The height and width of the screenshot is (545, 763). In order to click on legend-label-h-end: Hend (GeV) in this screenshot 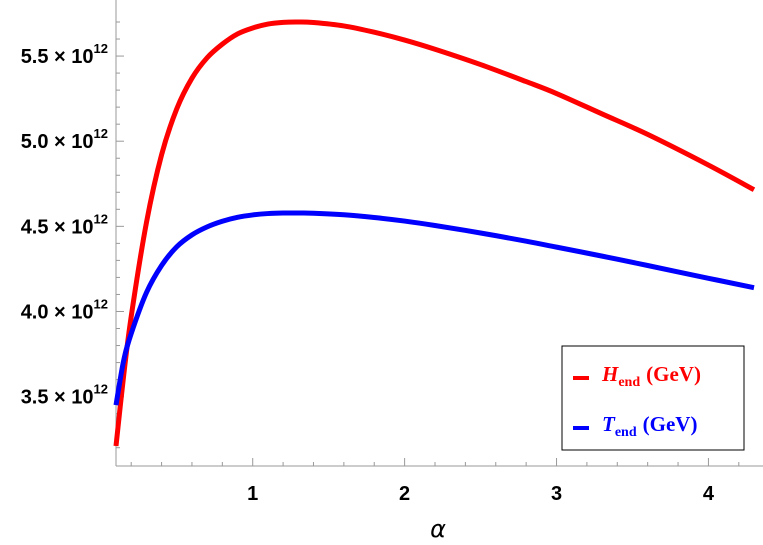, I will do `click(651, 376)`.